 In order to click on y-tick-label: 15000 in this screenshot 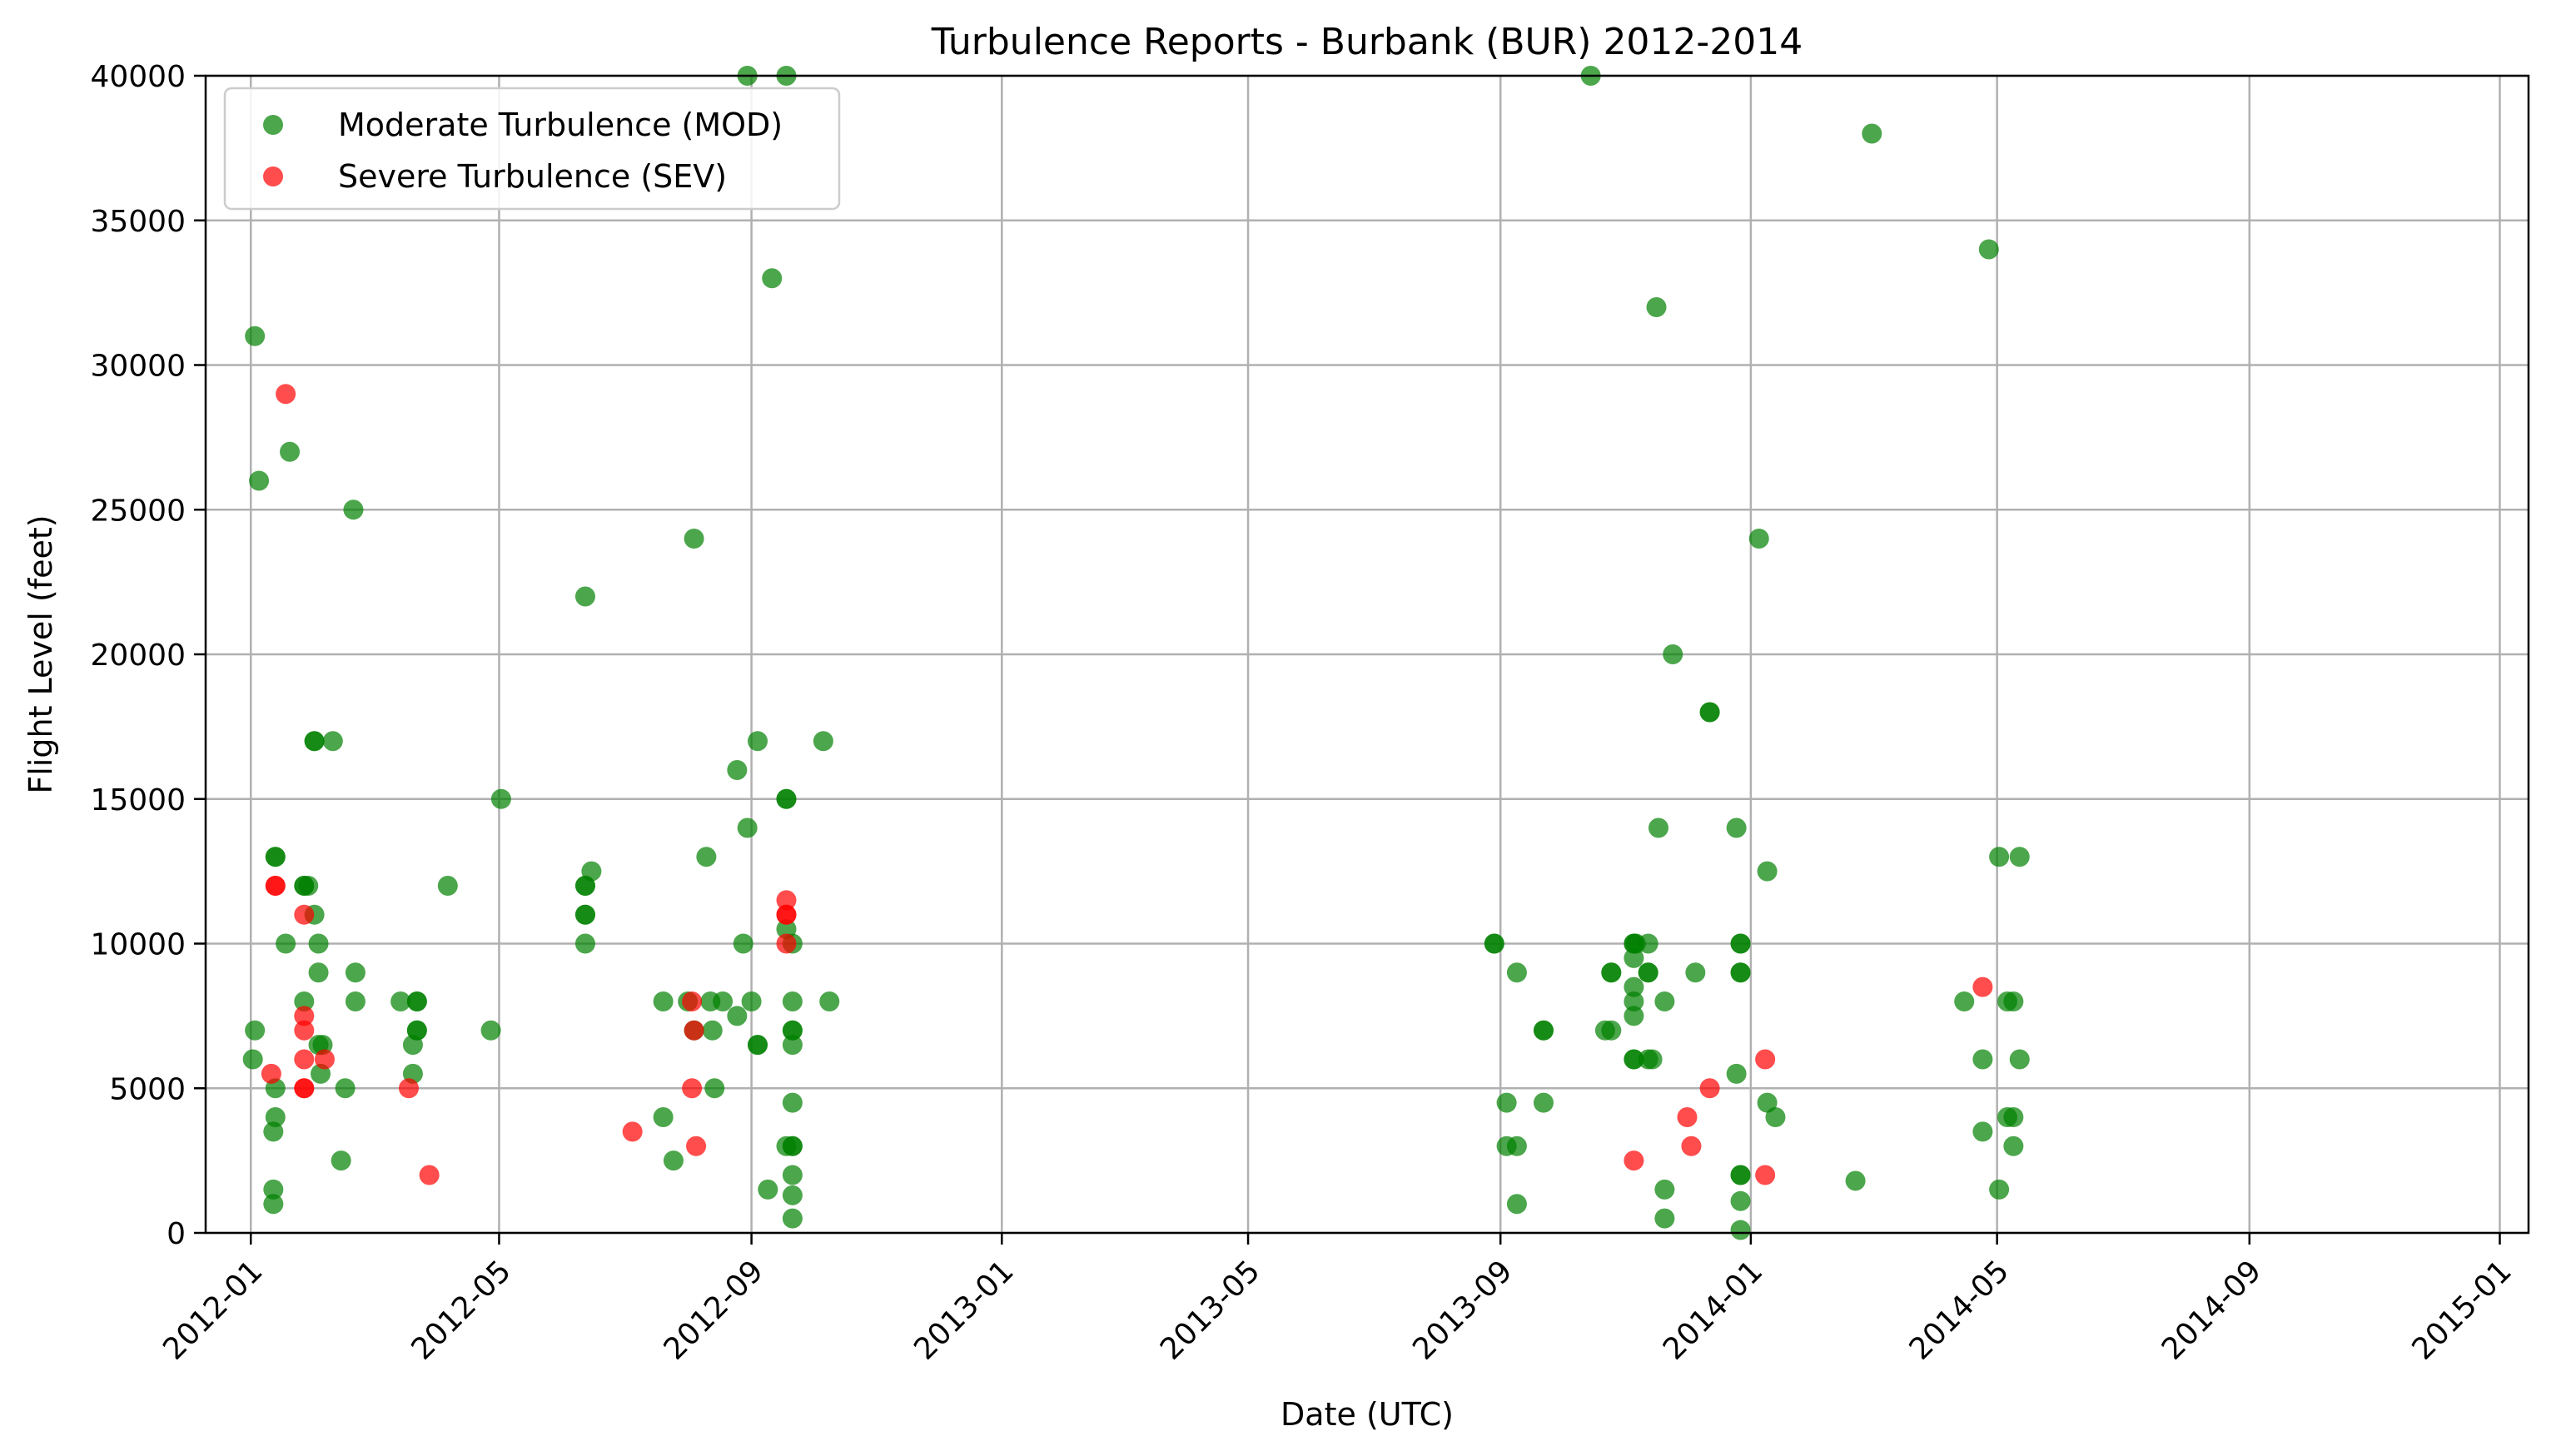, I will do `click(138, 800)`.